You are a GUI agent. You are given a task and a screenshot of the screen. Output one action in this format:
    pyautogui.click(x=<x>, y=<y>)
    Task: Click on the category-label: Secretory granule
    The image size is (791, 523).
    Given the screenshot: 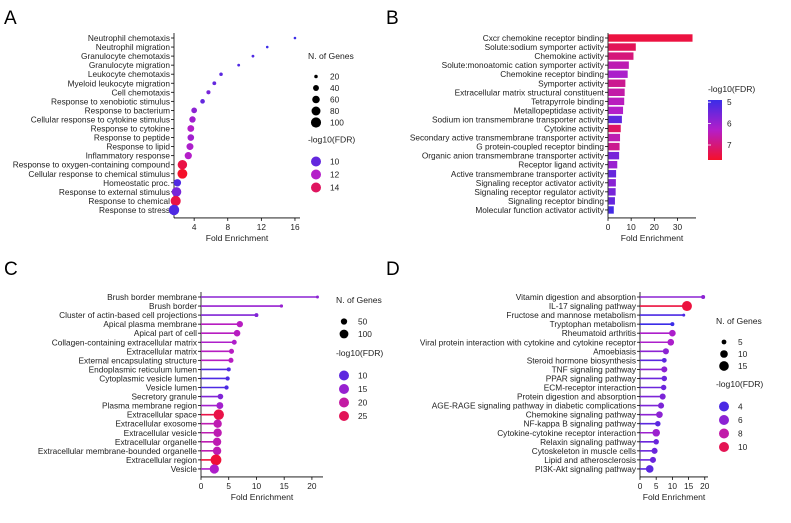 What is the action you would take?
    pyautogui.click(x=165, y=397)
    